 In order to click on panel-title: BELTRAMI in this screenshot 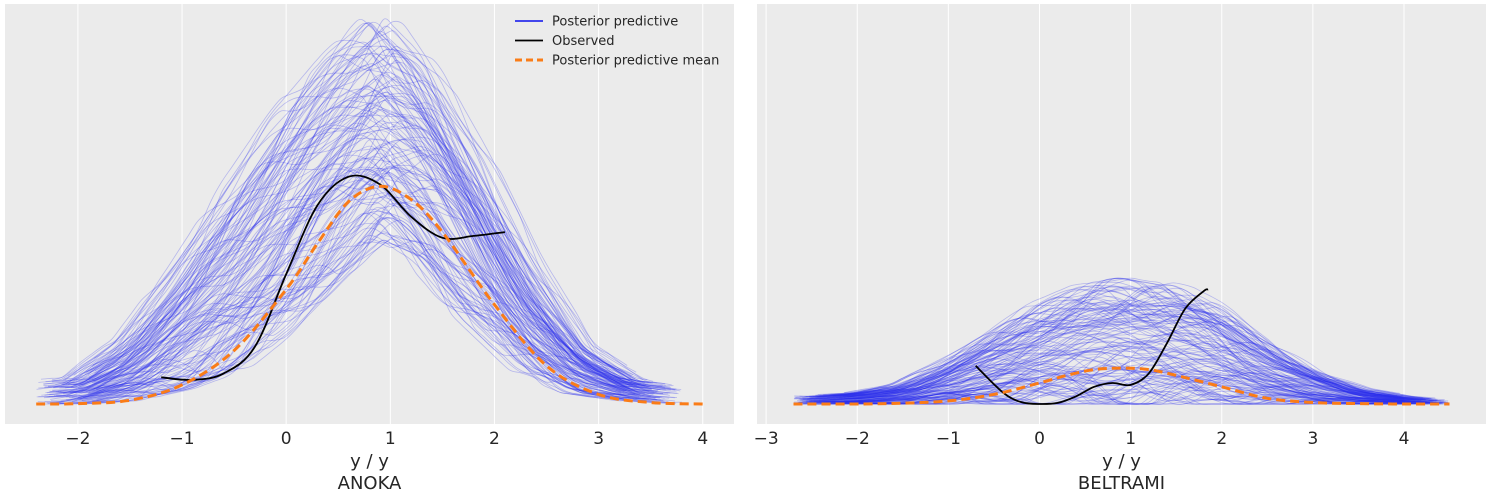, I will do `click(1121, 483)`.